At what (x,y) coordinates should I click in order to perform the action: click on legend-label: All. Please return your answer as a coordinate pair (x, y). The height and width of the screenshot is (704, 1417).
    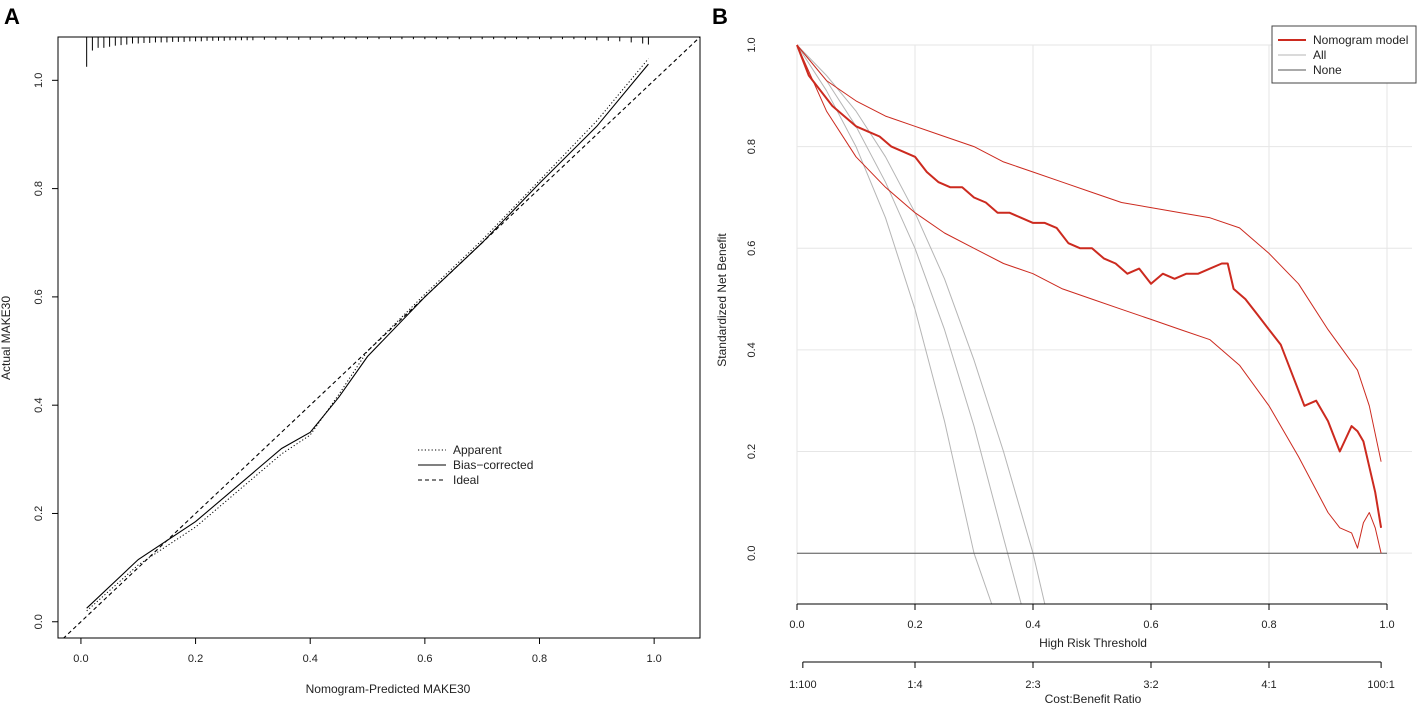
    Looking at the image, I should click on (1319, 55).